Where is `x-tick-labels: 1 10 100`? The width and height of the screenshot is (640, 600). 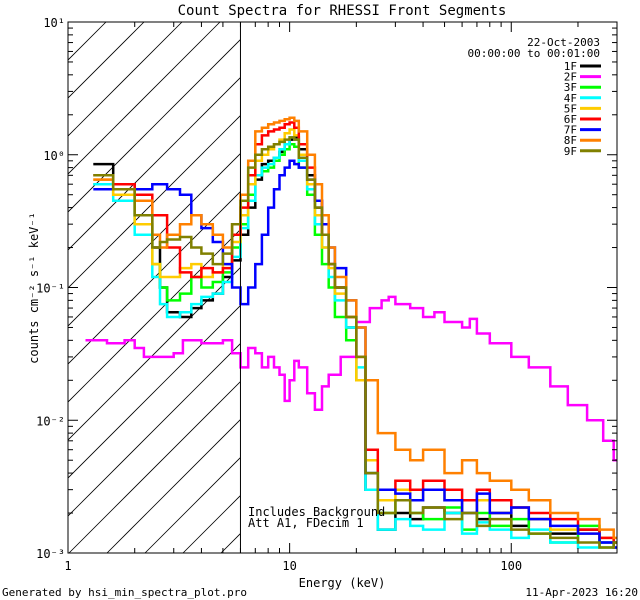
x-tick-labels: 1 10 100 is located at coordinates (293, 566).